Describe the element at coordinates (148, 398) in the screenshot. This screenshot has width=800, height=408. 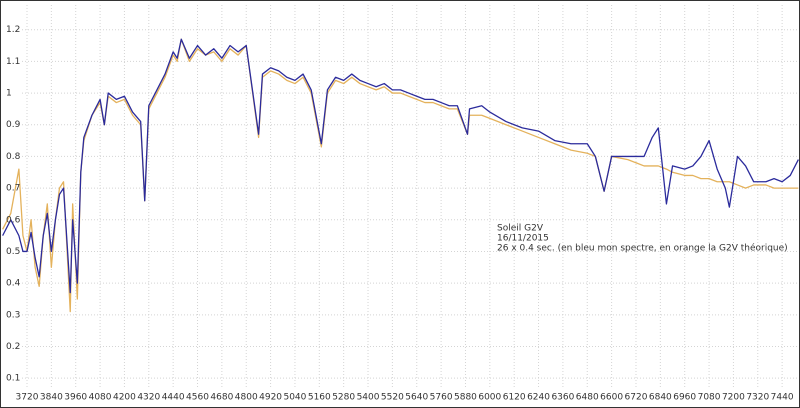
I see `x-tick-label: 4320` at that location.